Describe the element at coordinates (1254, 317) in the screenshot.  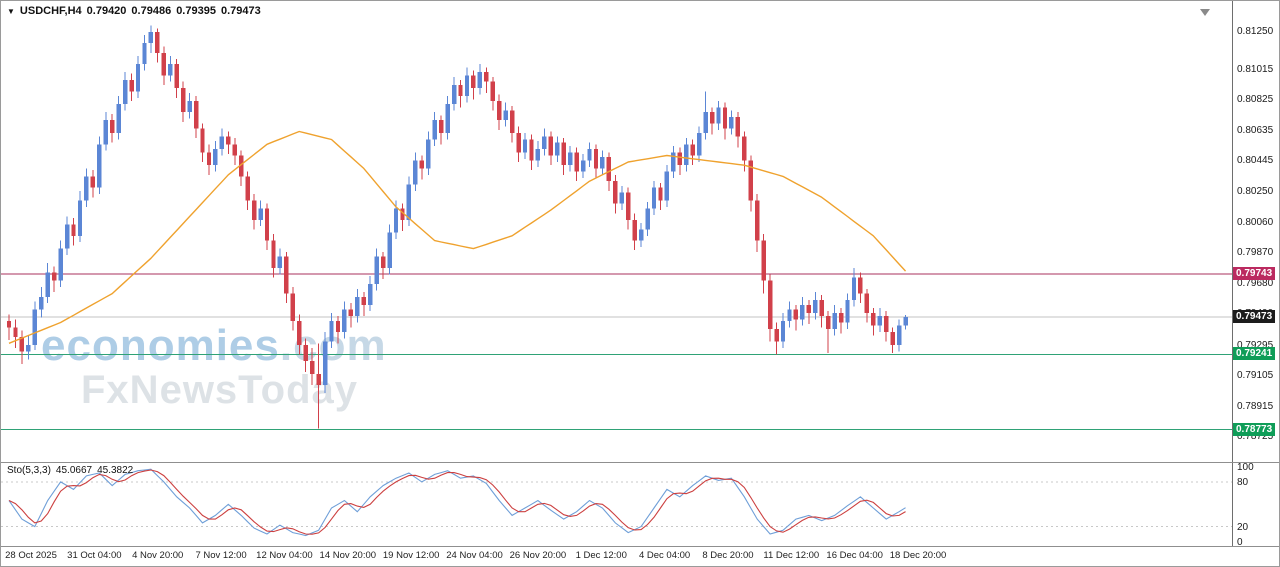
I see `current-price-line-label: 0.79473` at that location.